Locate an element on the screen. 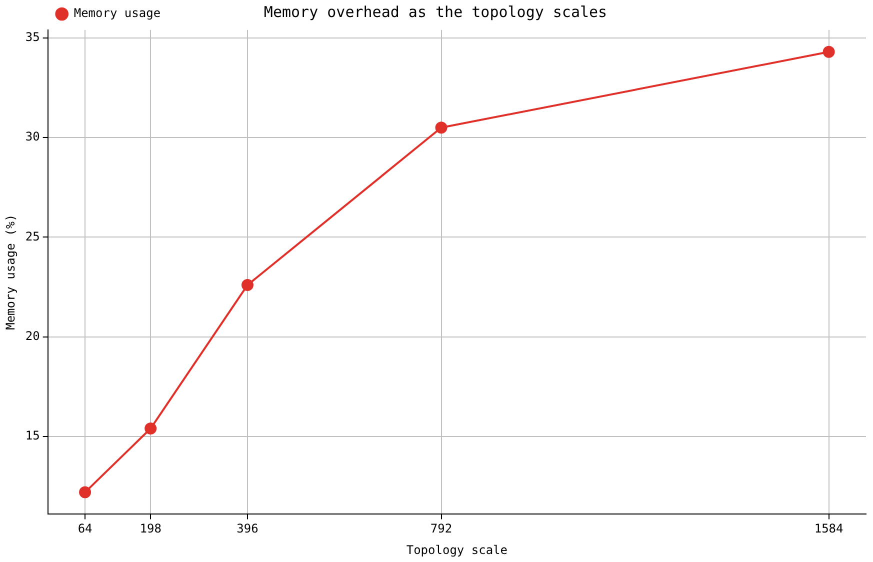 The width and height of the screenshot is (873, 562). y-tick-label: 20 is located at coordinates (32, 335).